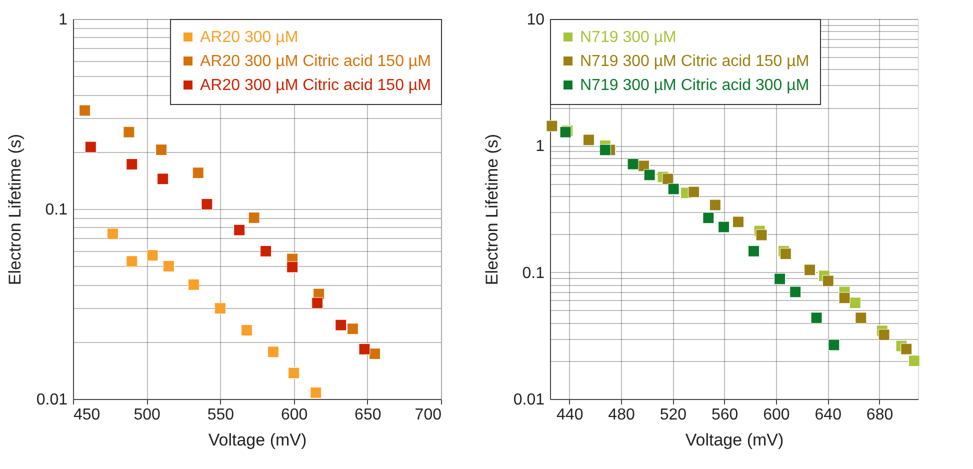 The width and height of the screenshot is (973, 469). What do you see at coordinates (621, 415) in the screenshot?
I see `x-tick-label: 480` at bounding box center [621, 415].